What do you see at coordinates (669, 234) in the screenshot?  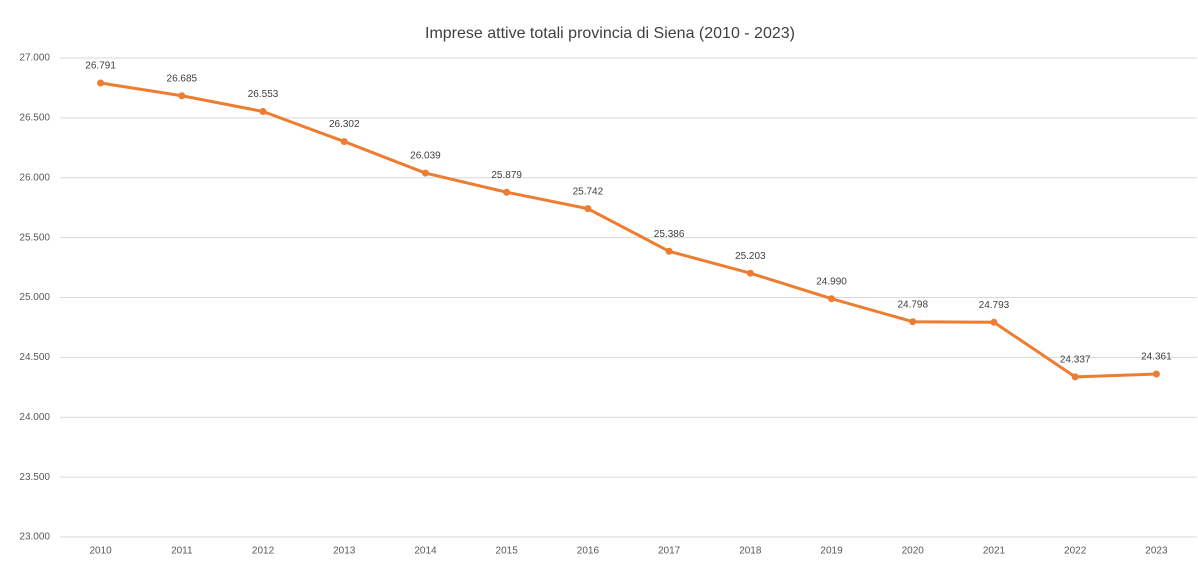 I see `data-label: 25.386` at bounding box center [669, 234].